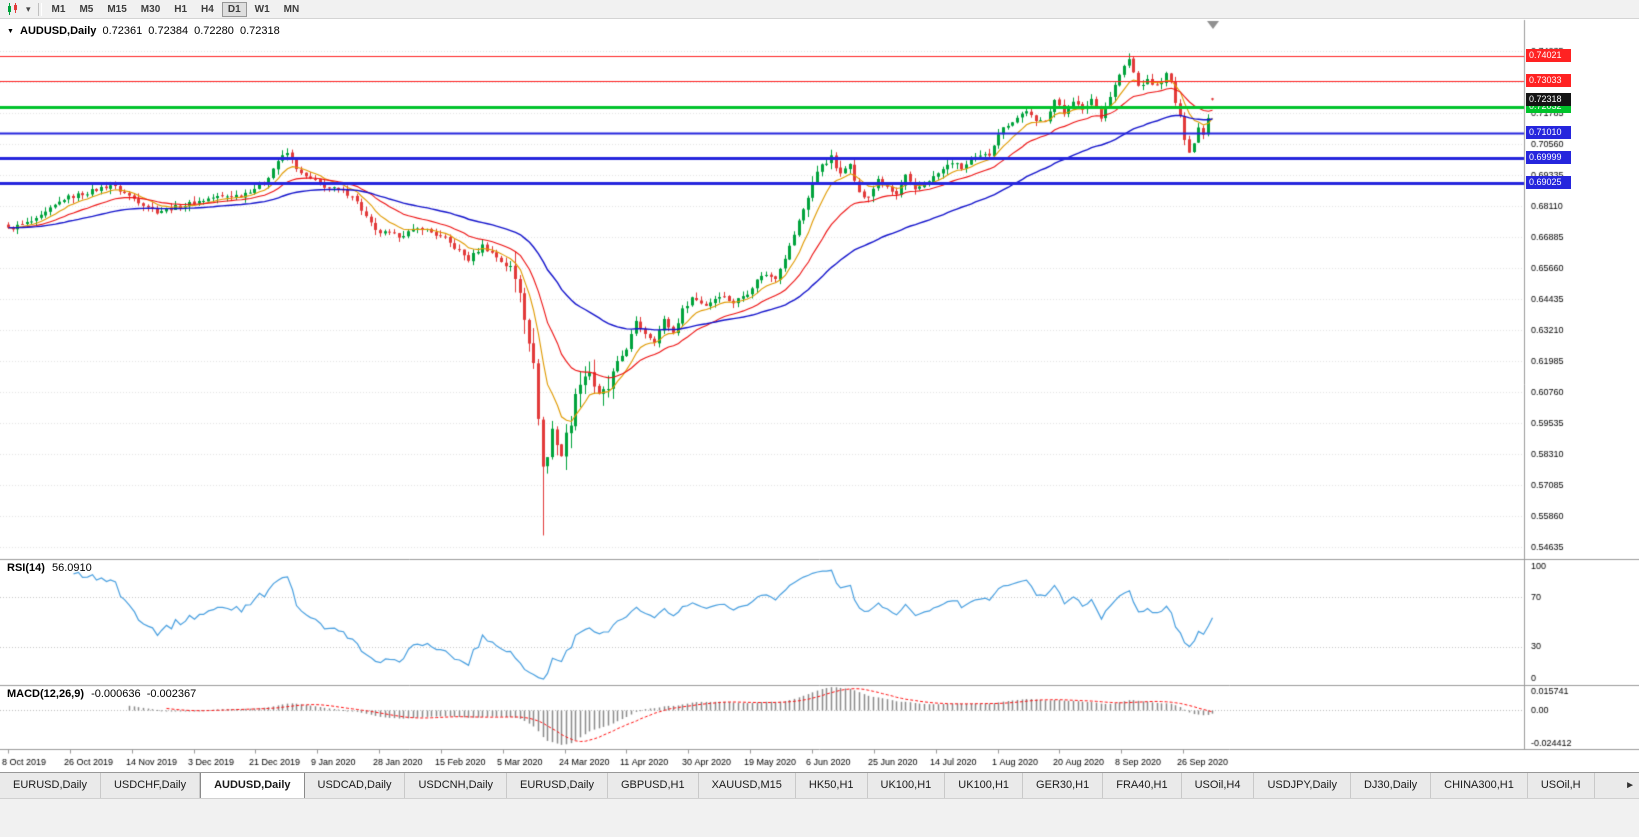  Describe the element at coordinates (1548, 182) in the screenshot. I see `price-level-badge: 0.69025` at that location.